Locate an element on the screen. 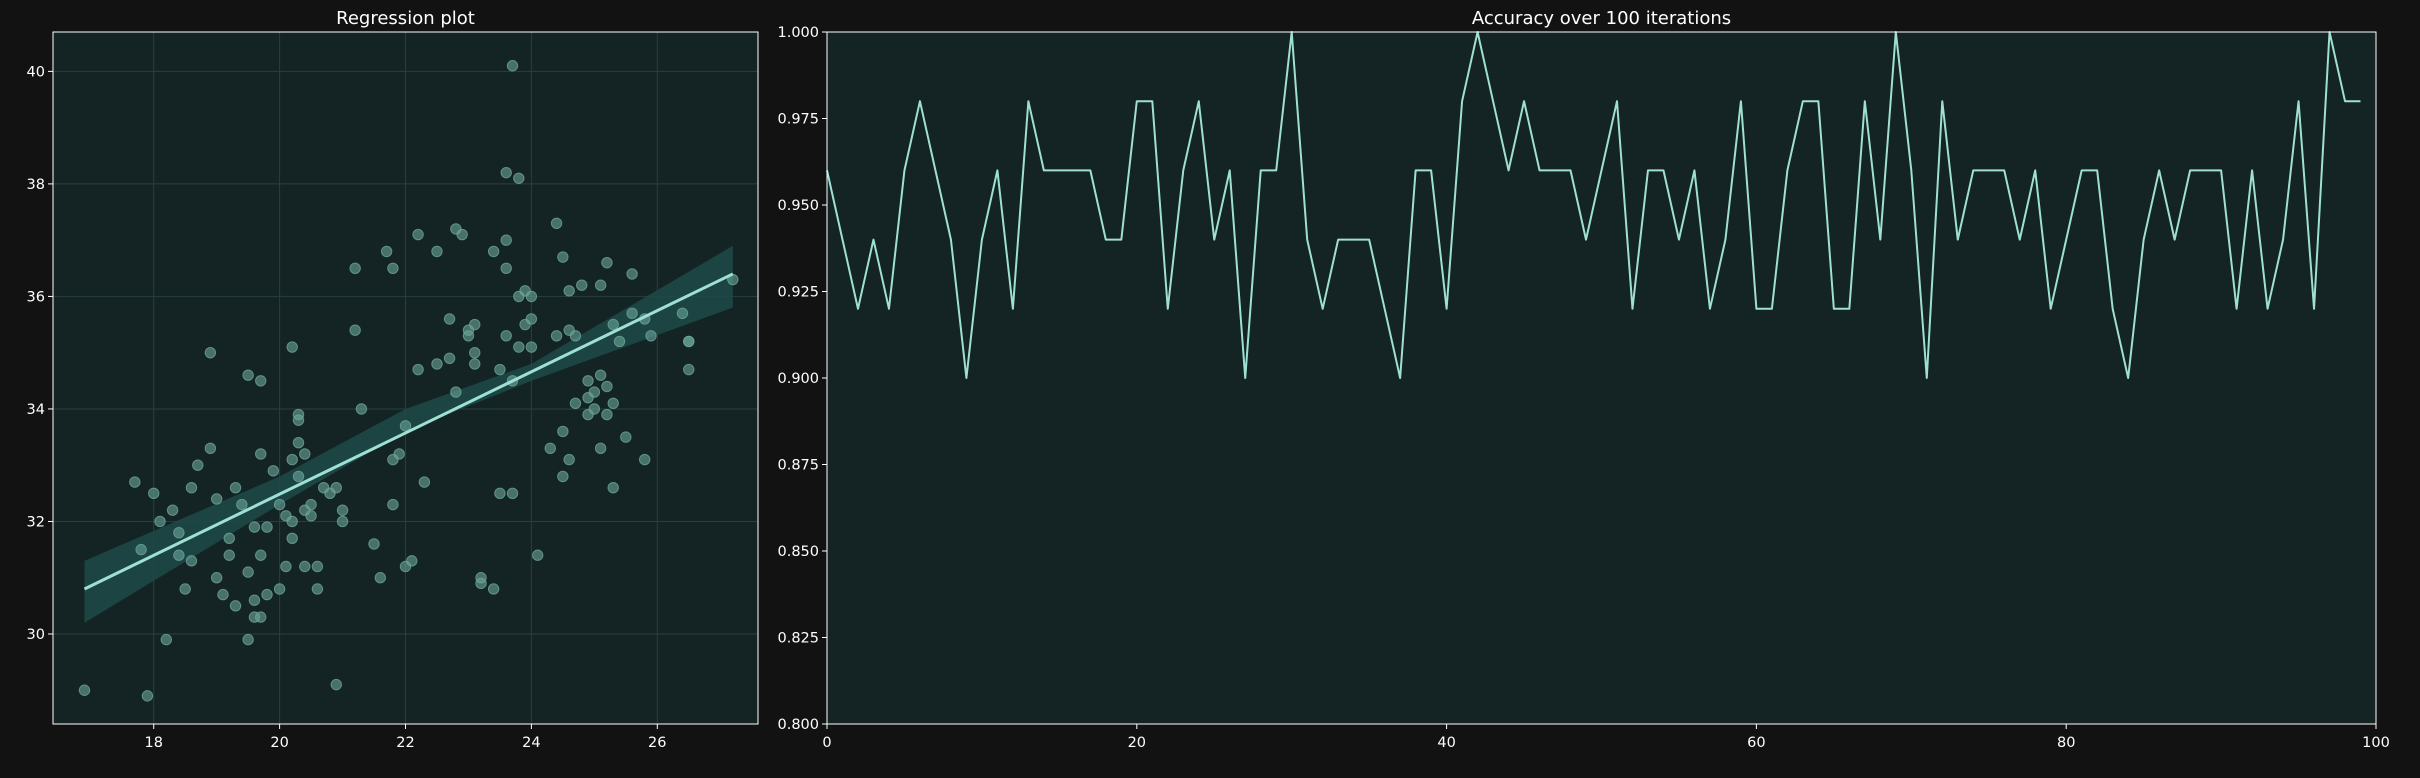  x-tick-label: 24 is located at coordinates (531, 743).